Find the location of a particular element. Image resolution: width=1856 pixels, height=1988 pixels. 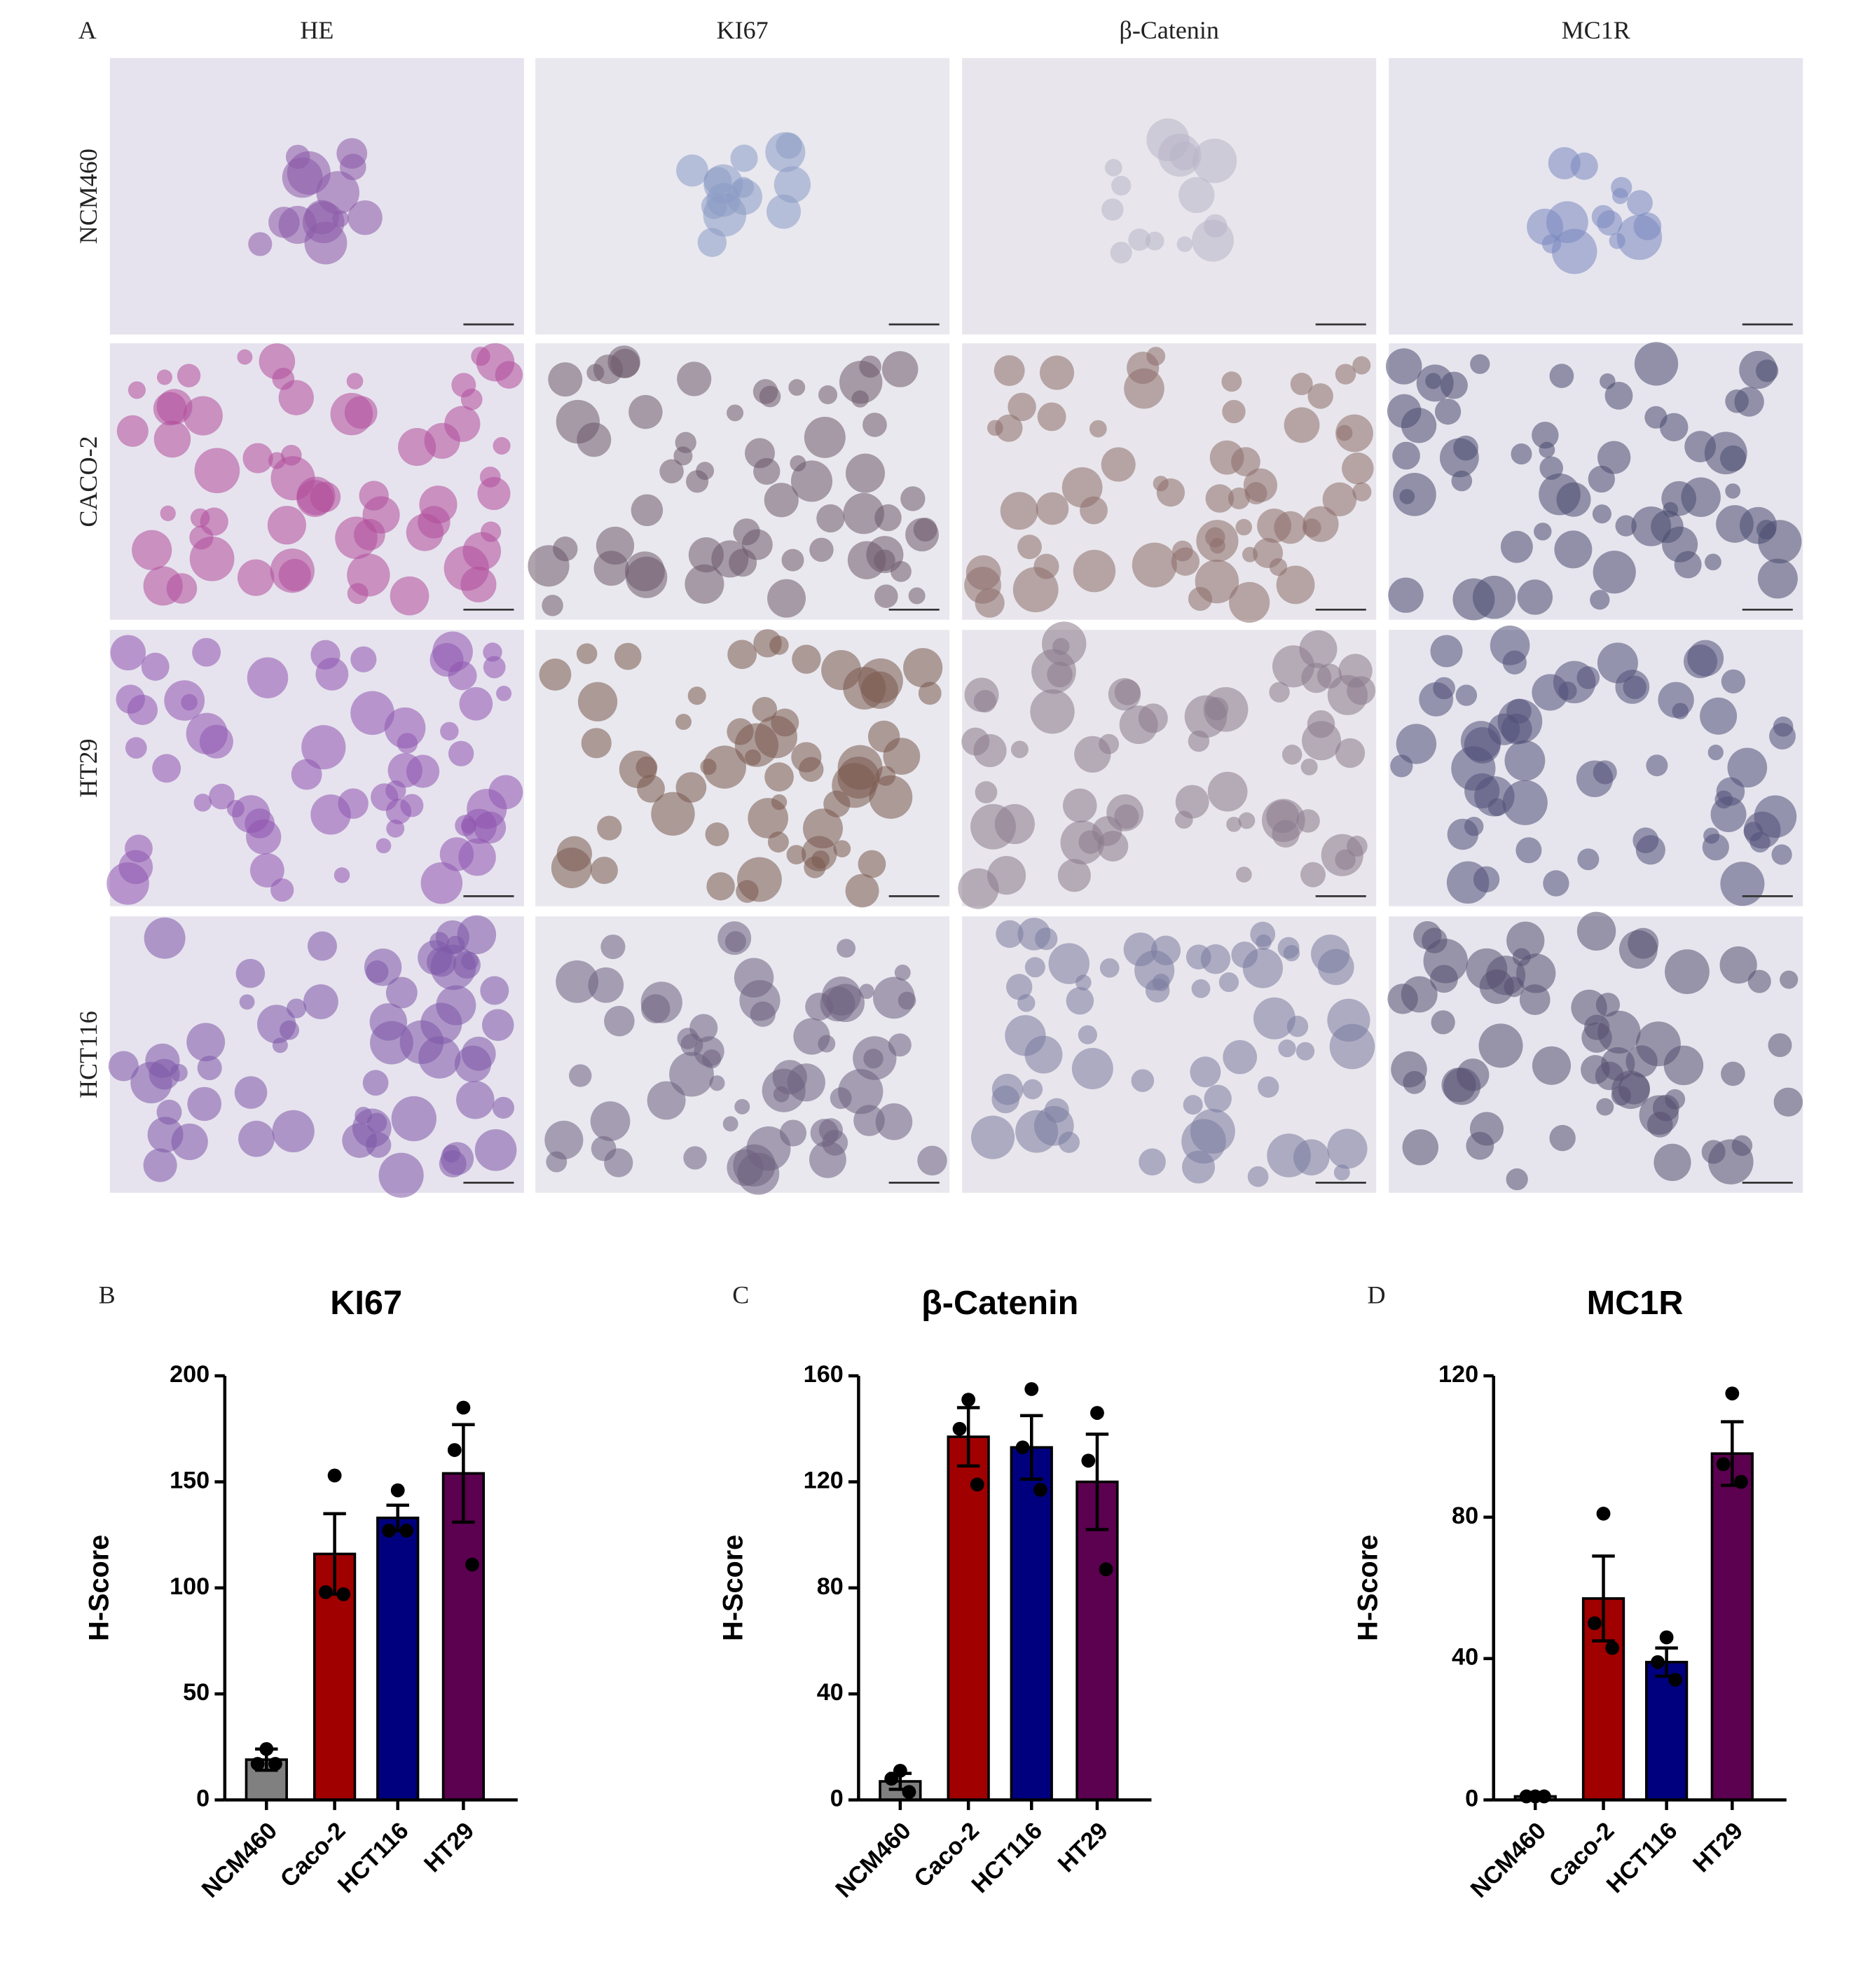

chart-title: β-Catenin is located at coordinates (999, 1303).